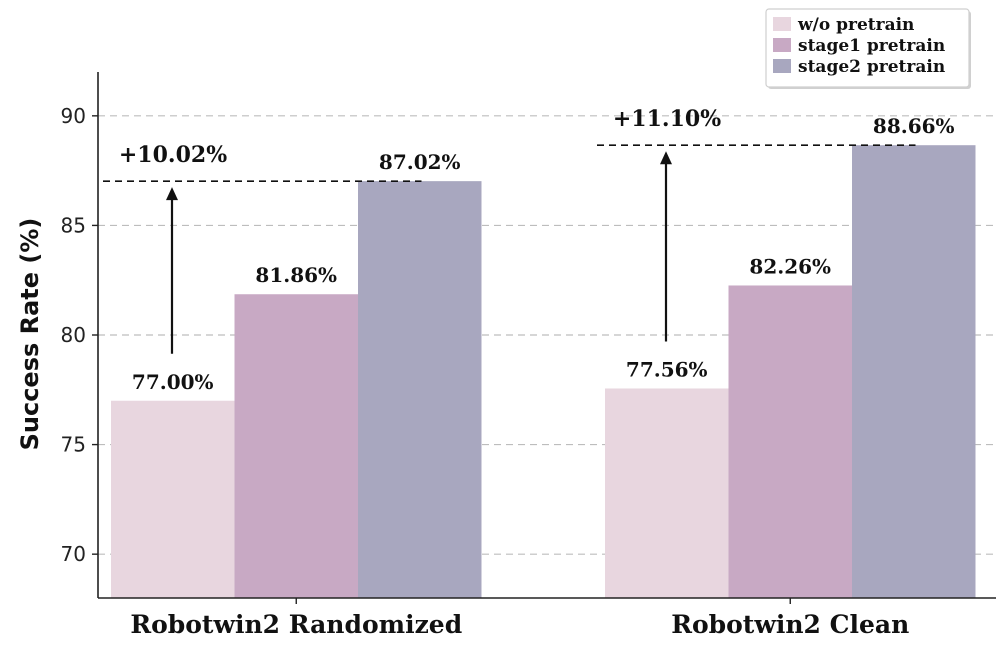 Image resolution: width=999 pixels, height=657 pixels. Describe the element at coordinates (173, 155) in the screenshot. I see `improvement-label: +10.02%` at that location.